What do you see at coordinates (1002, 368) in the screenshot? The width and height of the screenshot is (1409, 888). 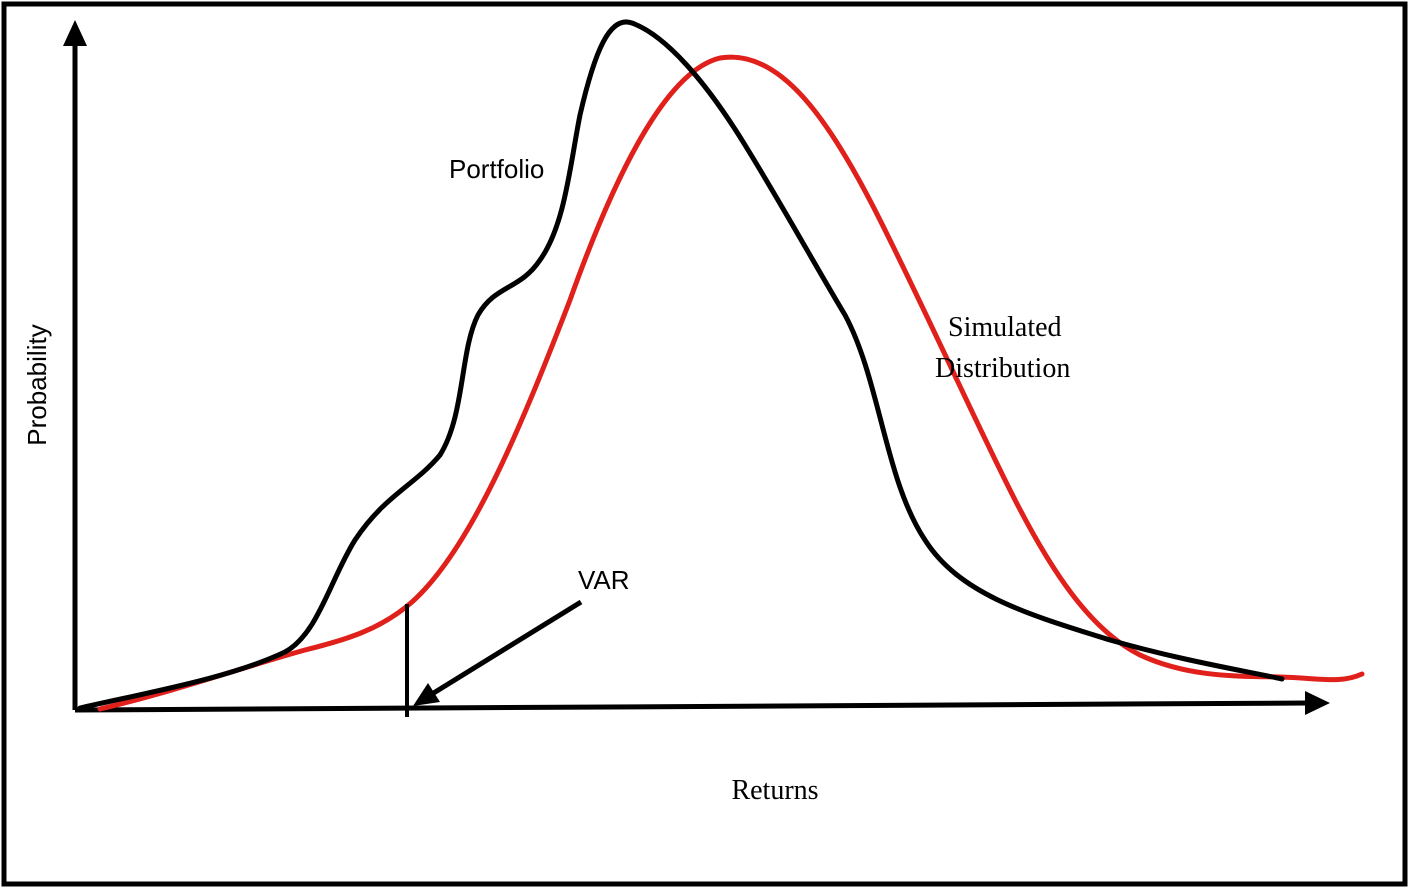 I see `simulated-label-line2: Distribution` at bounding box center [1002, 368].